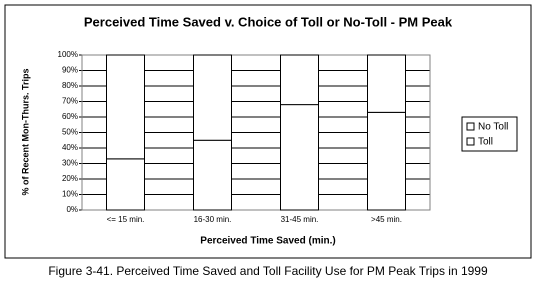  What do you see at coordinates (267, 241) in the screenshot?
I see `x-axis-label: Perceived Time Saved (min.)` at bounding box center [267, 241].